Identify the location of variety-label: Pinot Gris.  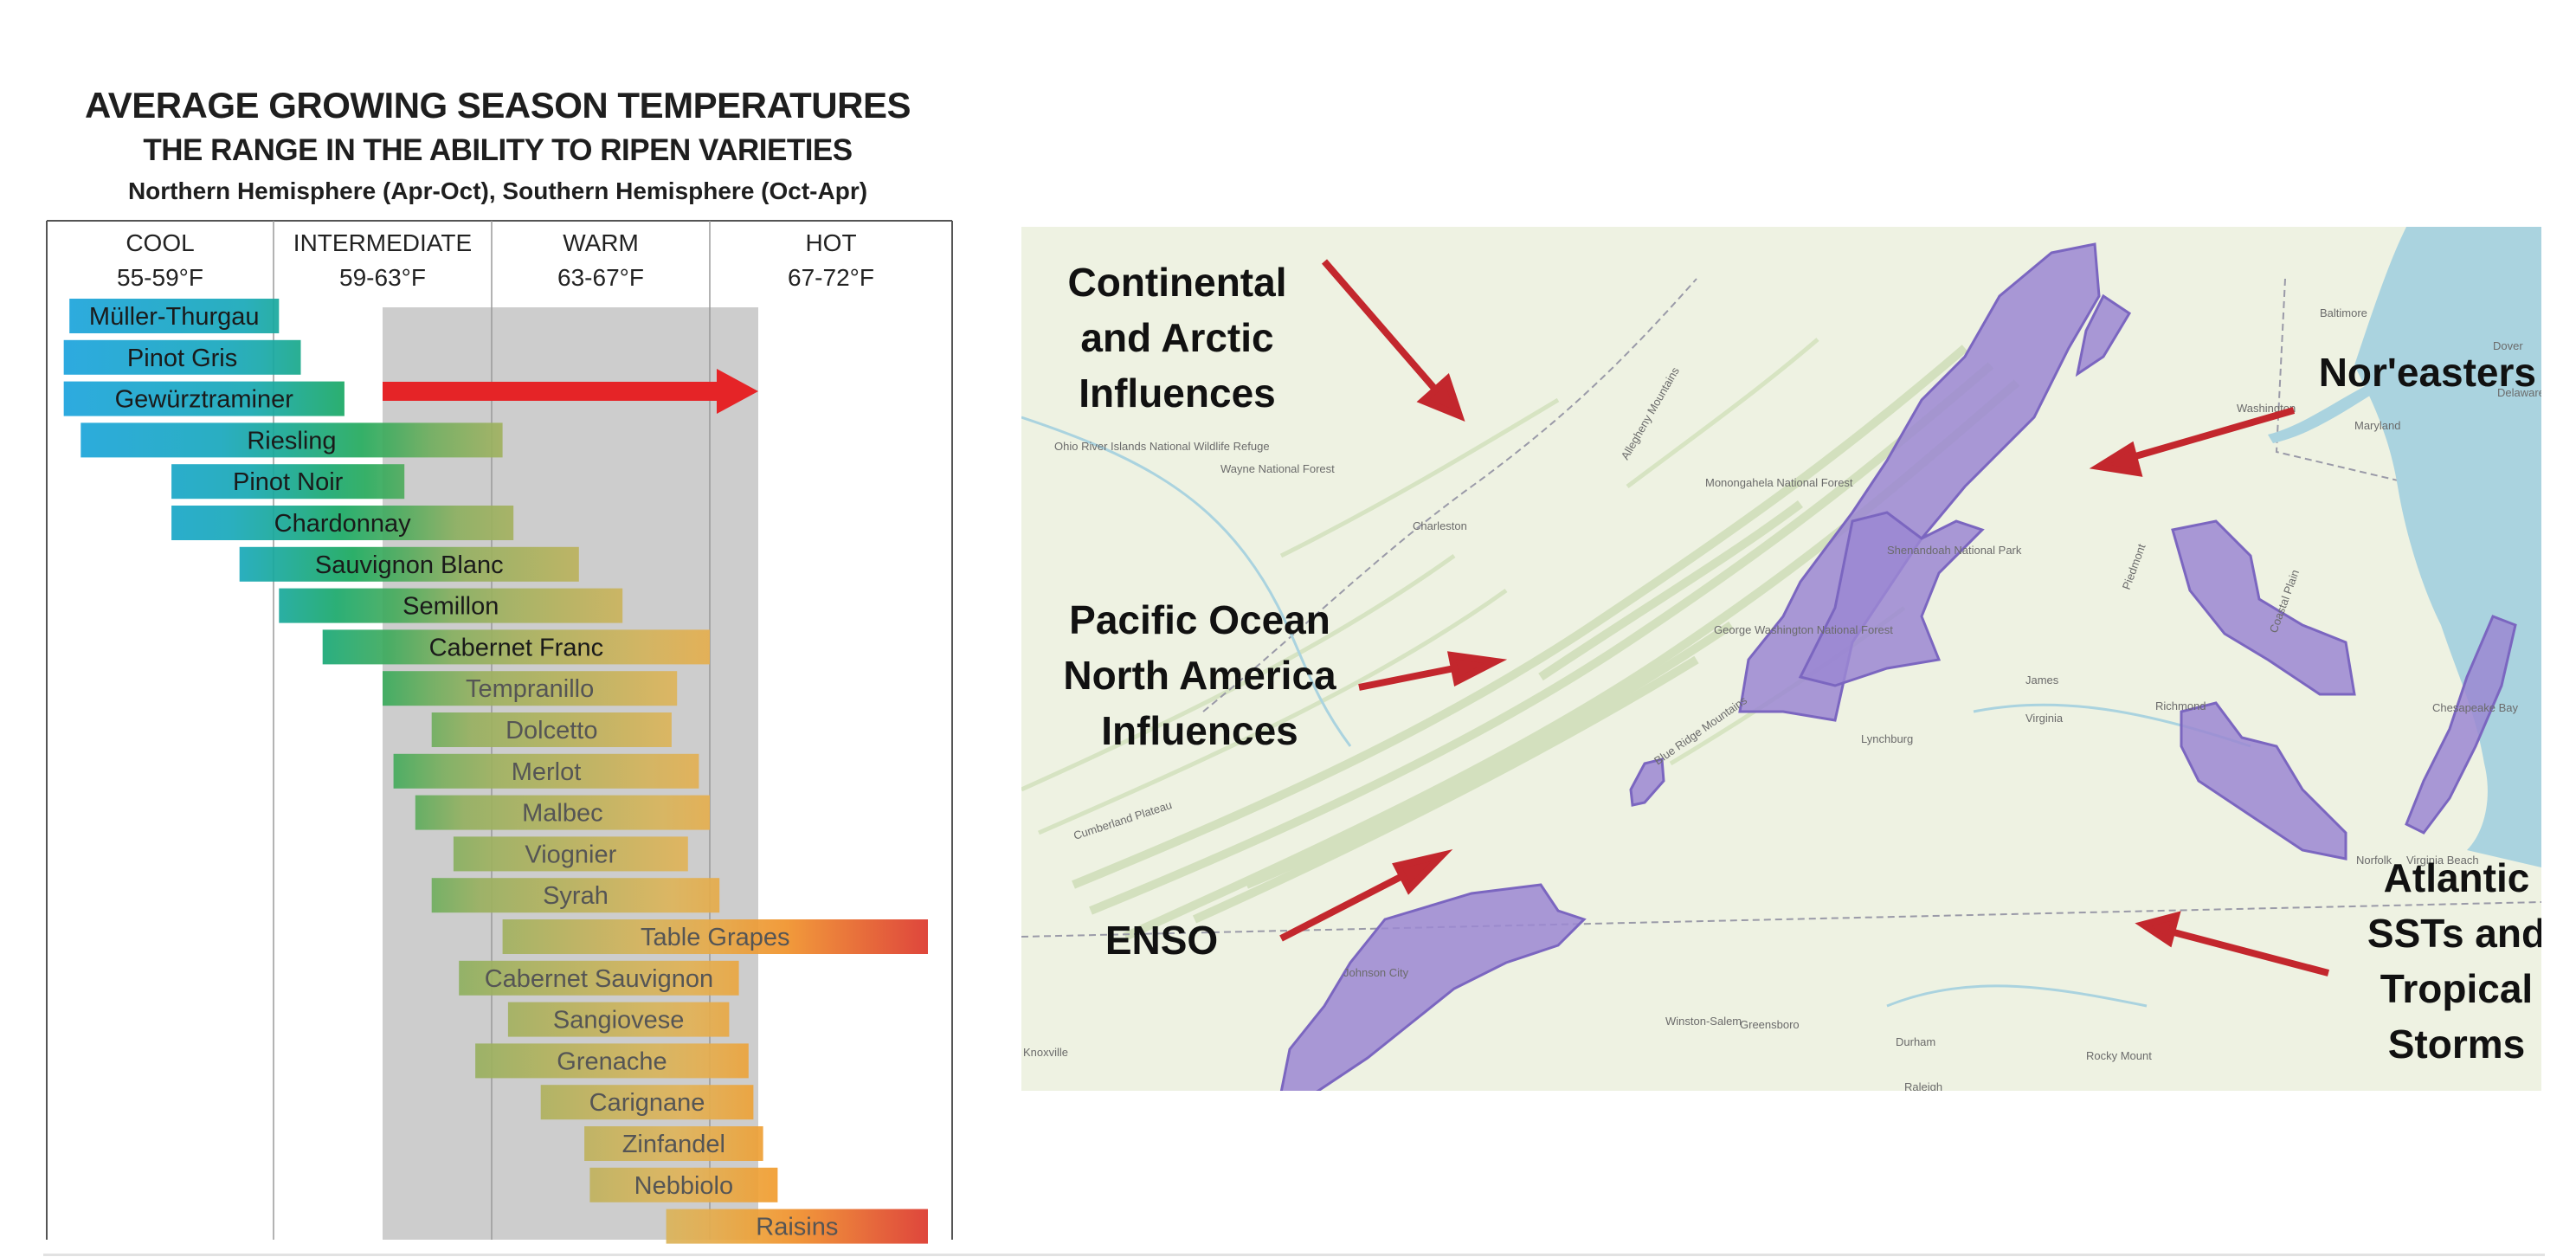
(182, 358).